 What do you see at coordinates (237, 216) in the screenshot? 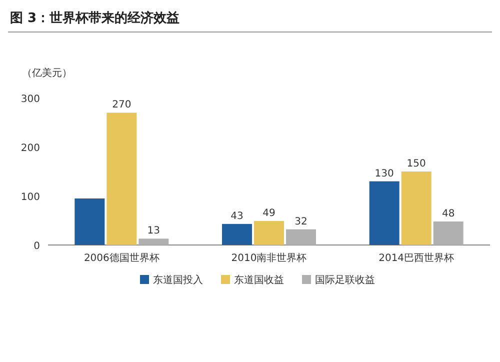
I see `data-label: 43` at bounding box center [237, 216].